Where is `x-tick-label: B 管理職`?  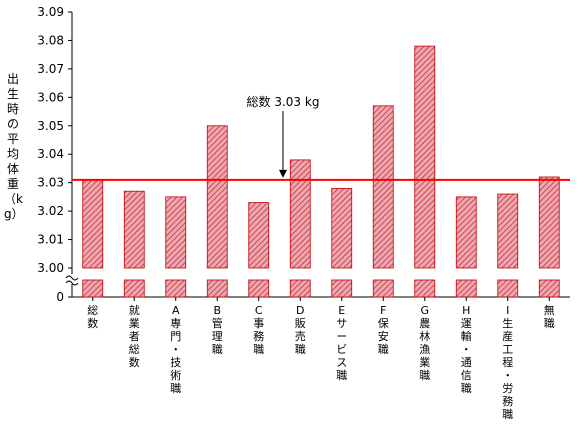
x-tick-label: B 管理職 is located at coordinates (217, 330).